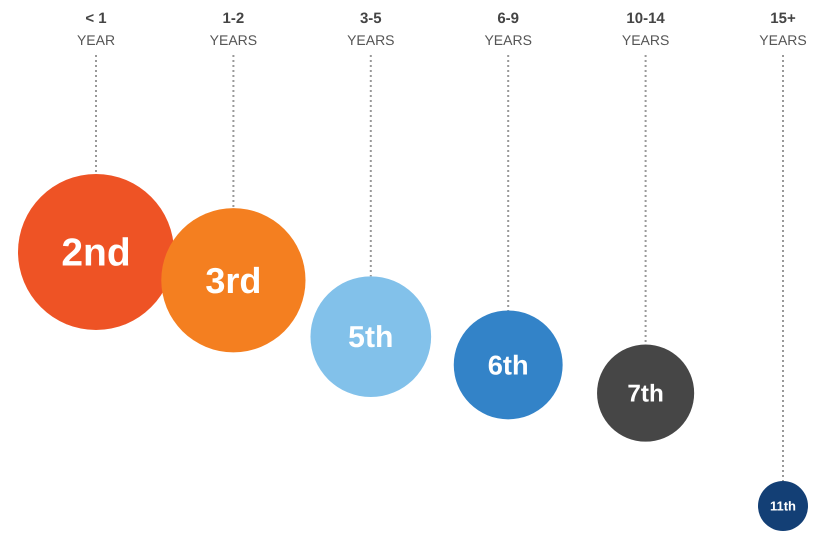  I want to click on category-label: 6-9 YEARS, so click(508, 29).